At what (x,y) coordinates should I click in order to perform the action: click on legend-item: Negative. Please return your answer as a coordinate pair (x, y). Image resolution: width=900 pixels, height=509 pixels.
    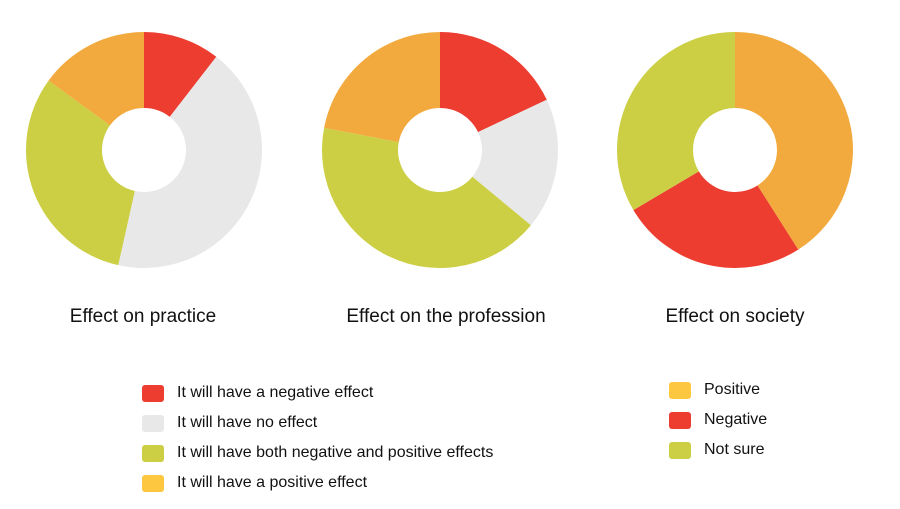
    Looking at the image, I should click on (718, 420).